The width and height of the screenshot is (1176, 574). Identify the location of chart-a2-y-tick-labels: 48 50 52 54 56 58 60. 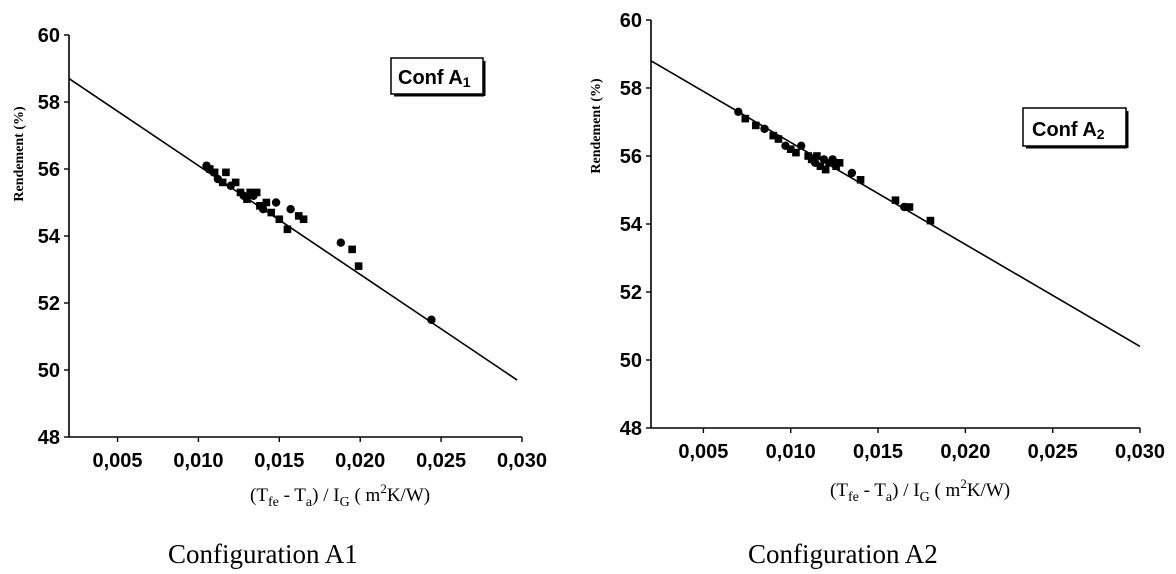
(631, 225).